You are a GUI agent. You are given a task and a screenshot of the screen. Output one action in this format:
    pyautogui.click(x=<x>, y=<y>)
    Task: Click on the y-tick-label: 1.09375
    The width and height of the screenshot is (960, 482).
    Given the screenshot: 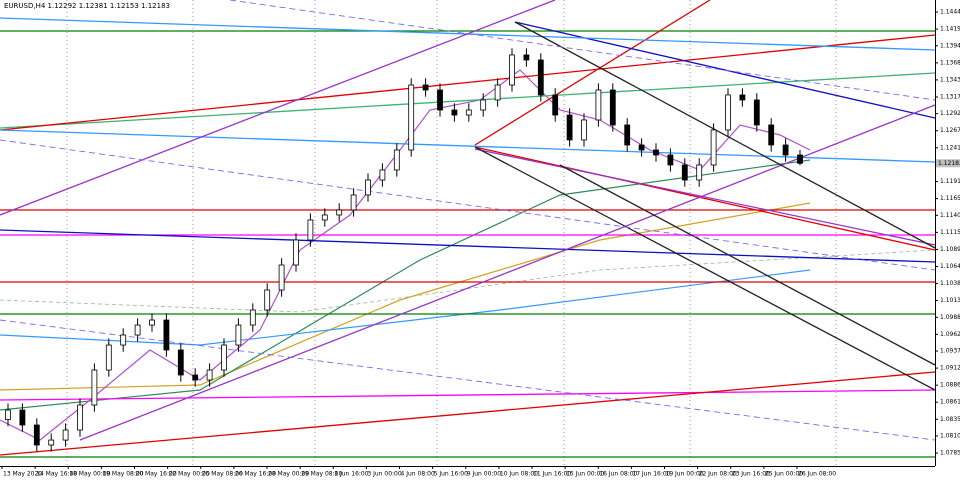 What is the action you would take?
    pyautogui.click(x=950, y=351)
    